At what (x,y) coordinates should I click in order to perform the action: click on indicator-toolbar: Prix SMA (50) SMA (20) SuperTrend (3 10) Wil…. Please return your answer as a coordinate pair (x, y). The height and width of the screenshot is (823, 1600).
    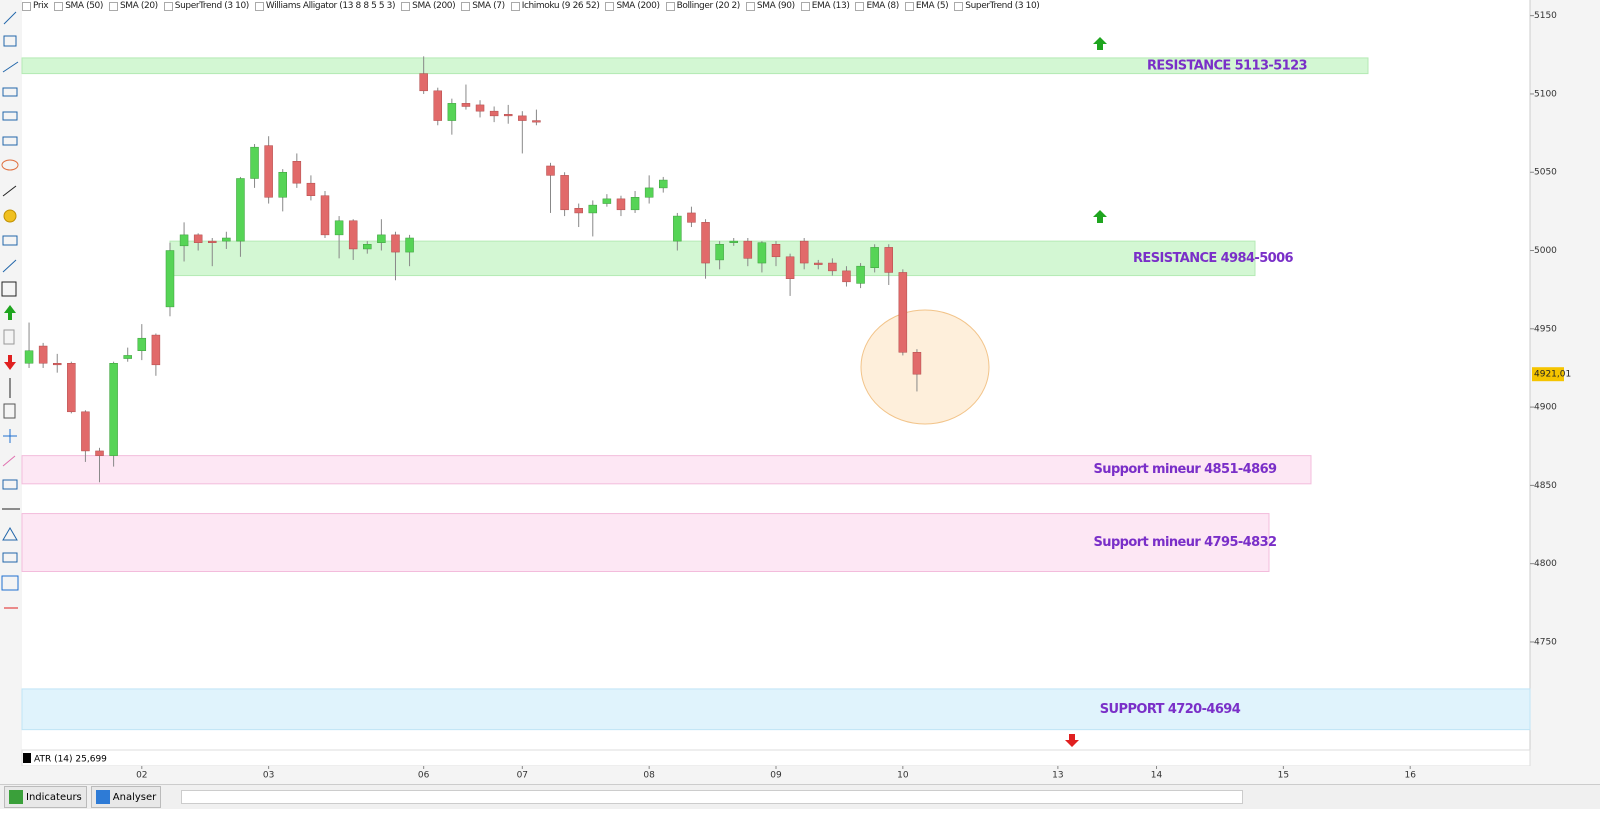
    Looking at the image, I should click on (533, 6).